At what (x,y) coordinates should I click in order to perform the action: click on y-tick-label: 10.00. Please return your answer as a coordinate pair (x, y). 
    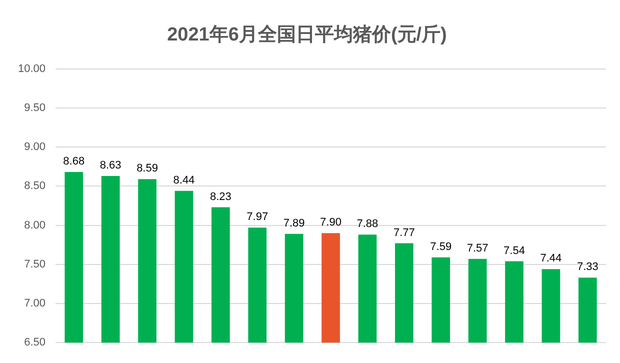
    Looking at the image, I should click on (32, 68).